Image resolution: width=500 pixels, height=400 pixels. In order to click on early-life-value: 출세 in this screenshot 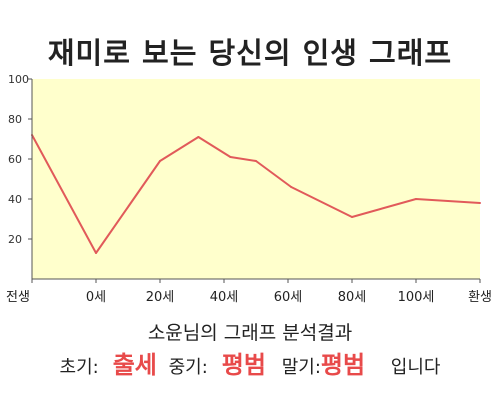, I will do `click(134, 365)`.